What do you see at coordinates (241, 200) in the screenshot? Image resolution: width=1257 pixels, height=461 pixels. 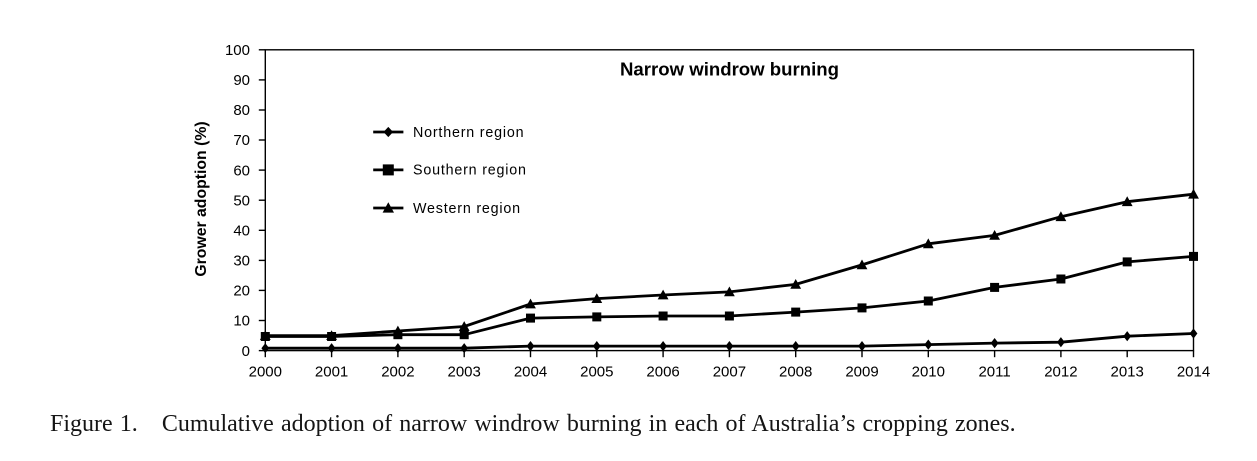 I see `svg-text: 50` at bounding box center [241, 200].